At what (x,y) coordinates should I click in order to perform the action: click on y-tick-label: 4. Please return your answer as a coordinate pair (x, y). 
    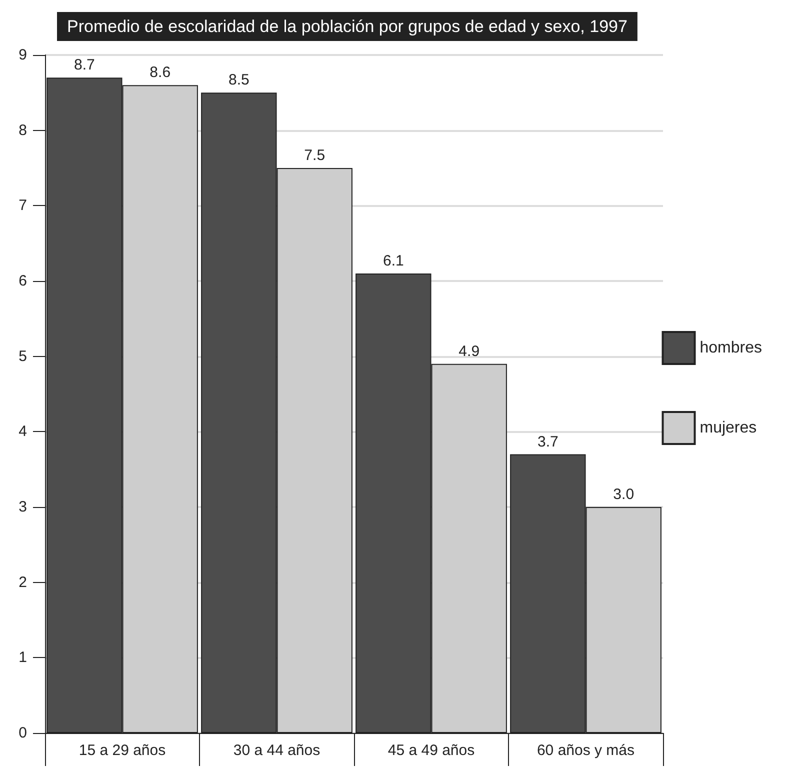
    Looking at the image, I should click on (22, 431).